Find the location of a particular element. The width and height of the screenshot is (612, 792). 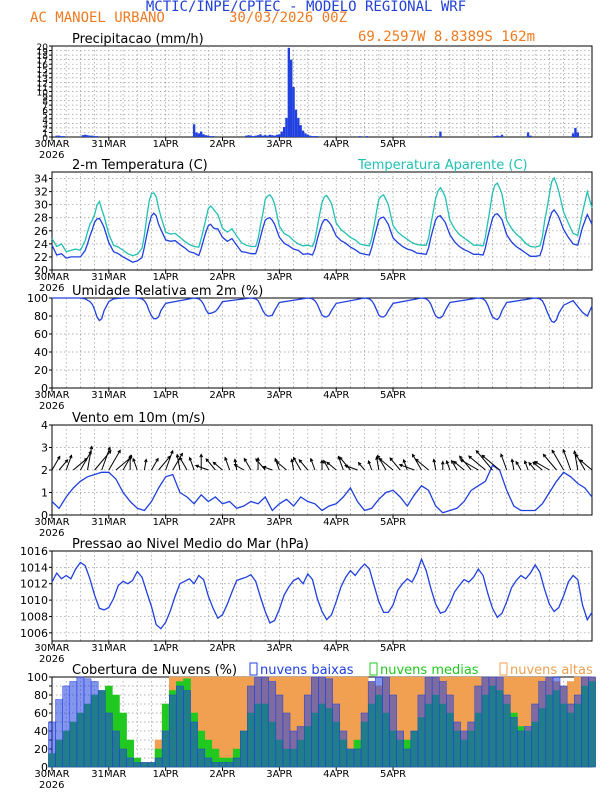

clouds-title: Cobertura de Nuvens (%) is located at coordinates (154, 670).